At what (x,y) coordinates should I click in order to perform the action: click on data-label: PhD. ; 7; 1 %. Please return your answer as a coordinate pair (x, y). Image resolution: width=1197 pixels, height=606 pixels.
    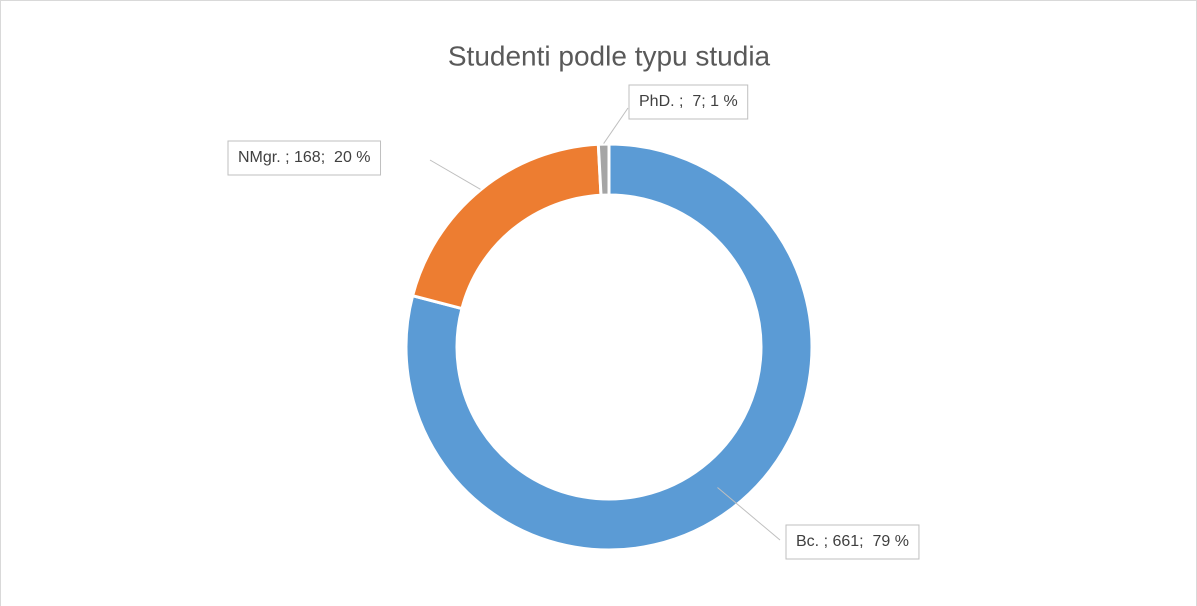
    Looking at the image, I should click on (688, 101).